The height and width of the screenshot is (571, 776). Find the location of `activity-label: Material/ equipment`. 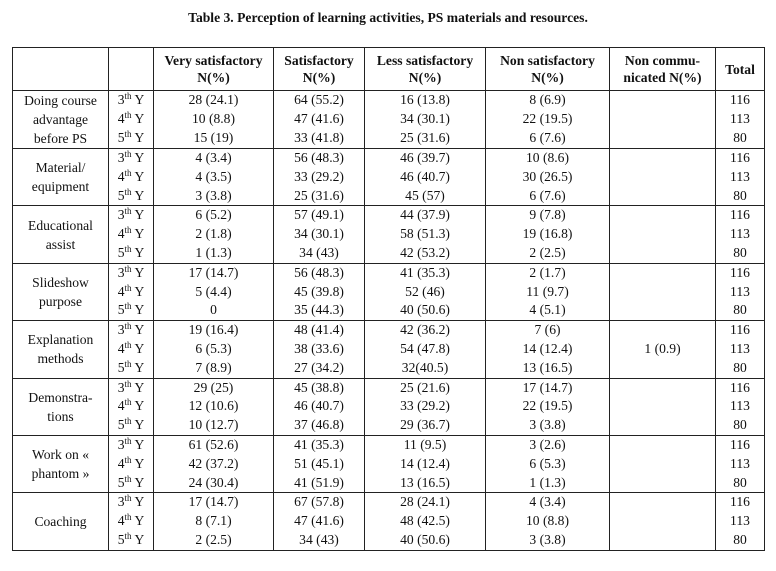

activity-label: Material/ equipment is located at coordinates (60, 177).